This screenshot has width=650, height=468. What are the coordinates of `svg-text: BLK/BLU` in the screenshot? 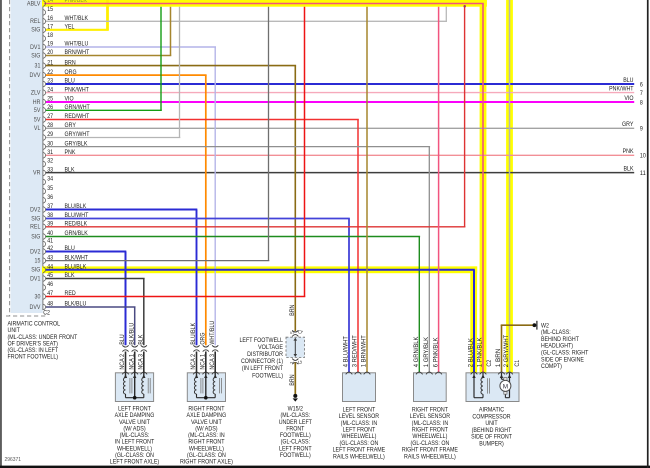 It's located at (131, 333).